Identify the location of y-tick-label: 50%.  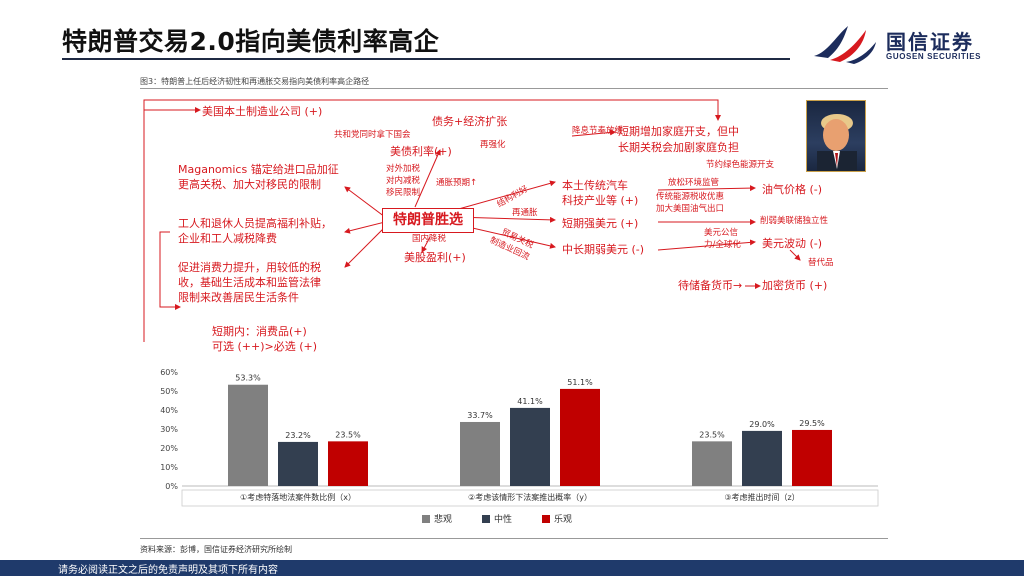
(169, 391).